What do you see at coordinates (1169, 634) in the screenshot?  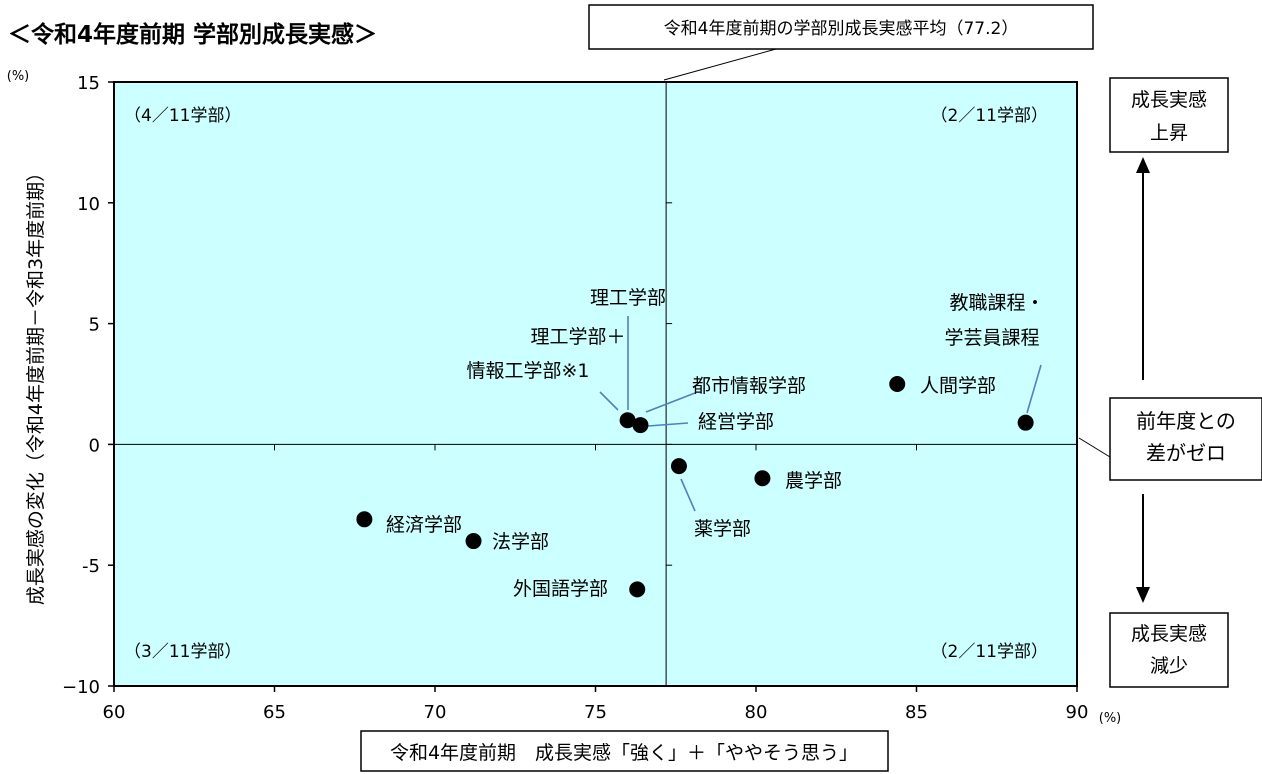 I see `growth-down-label-line-1: 成長実感` at bounding box center [1169, 634].